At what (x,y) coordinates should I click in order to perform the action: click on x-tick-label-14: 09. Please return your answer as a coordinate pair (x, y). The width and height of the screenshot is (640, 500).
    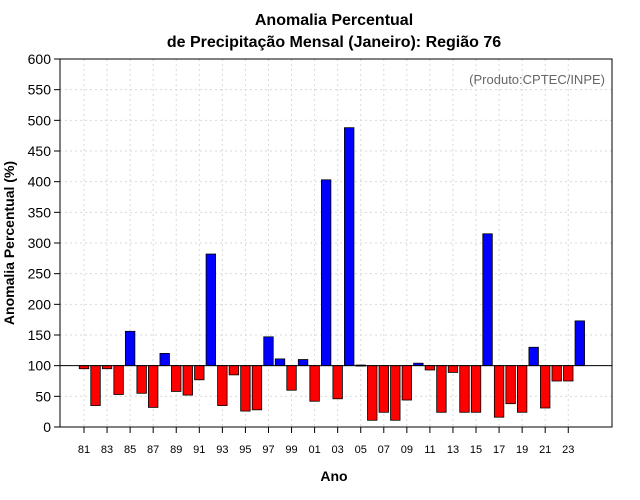
    Looking at the image, I should click on (407, 450).